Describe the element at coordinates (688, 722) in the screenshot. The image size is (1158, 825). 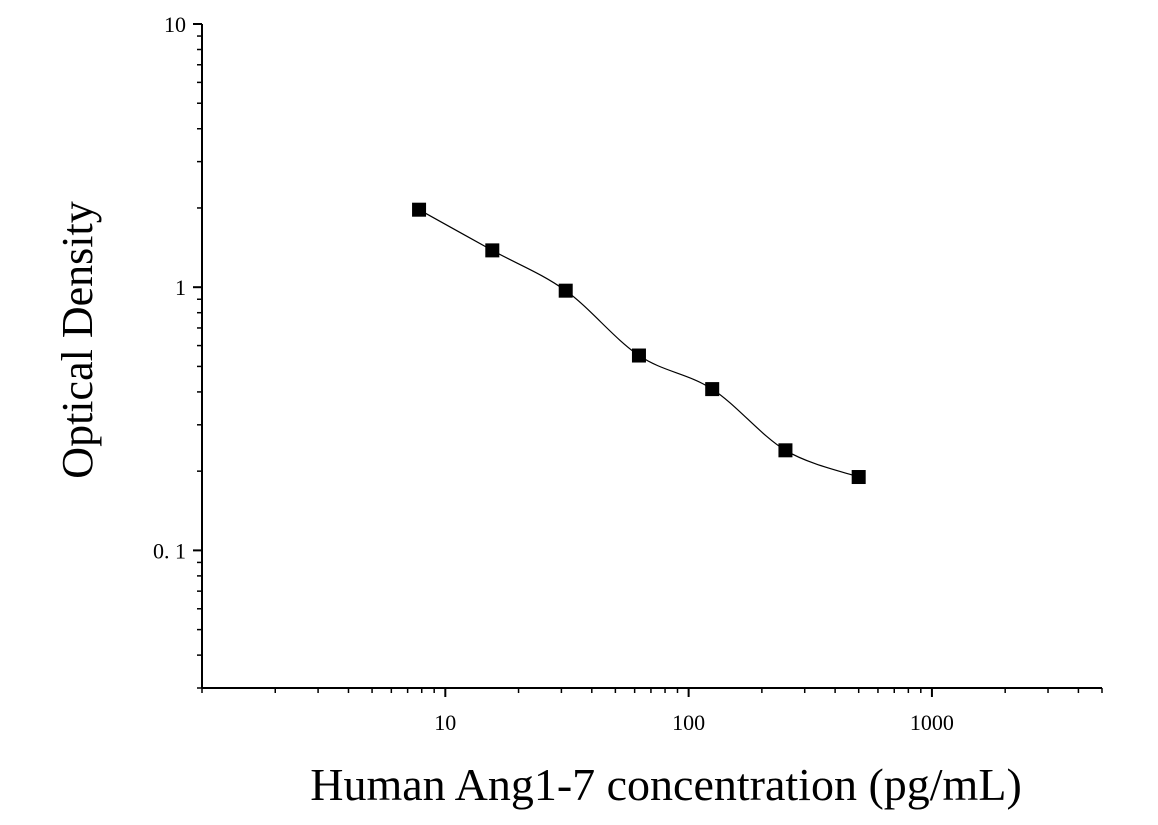
I see `x-tick-label: 100` at that location.